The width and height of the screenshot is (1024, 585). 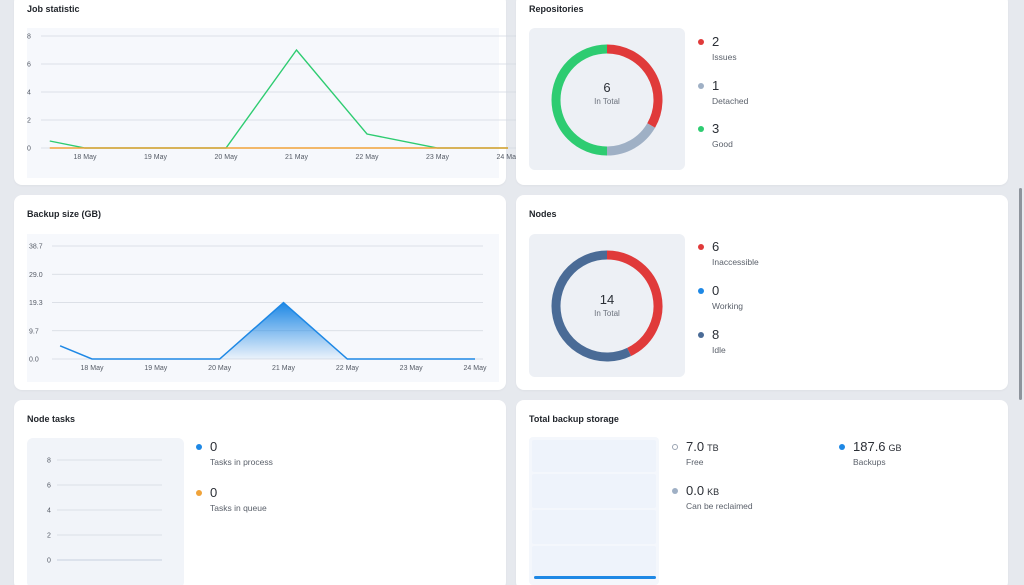 What do you see at coordinates (607, 313) in the screenshot?
I see `nodes-total-label: In Total` at bounding box center [607, 313].